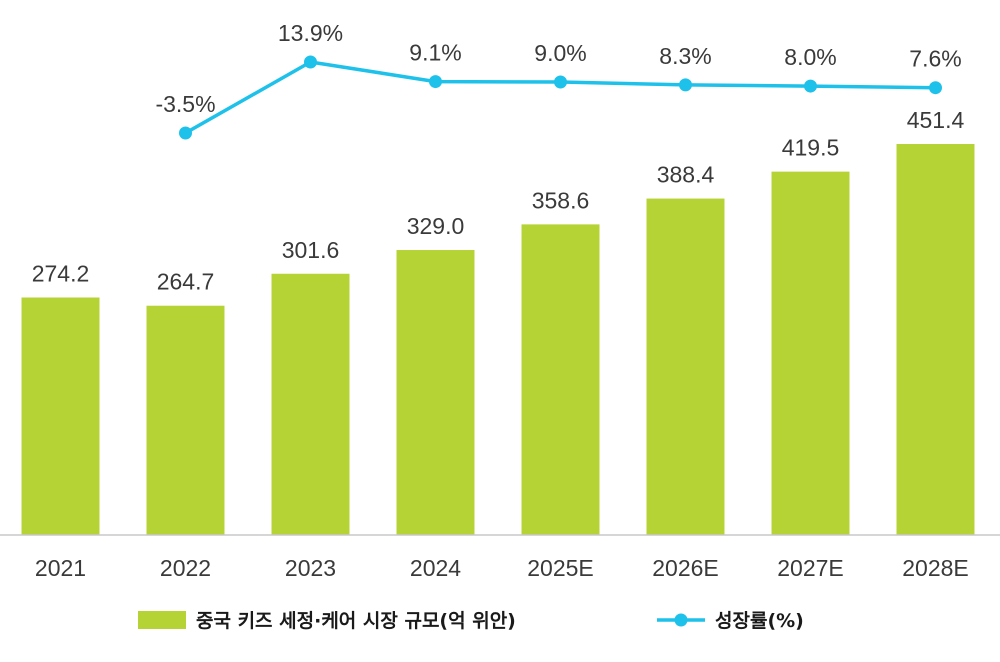  Describe the element at coordinates (686, 175) in the screenshot. I see `bar-value-label: 388.4` at that location.